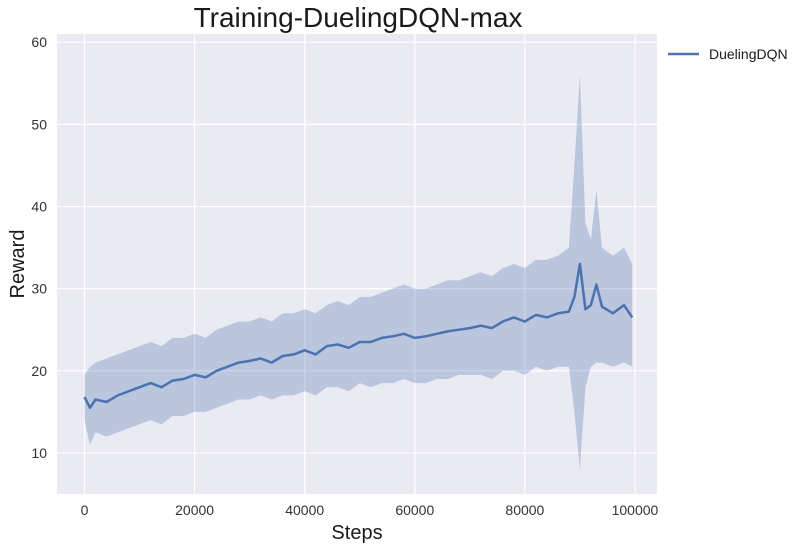 The height and width of the screenshot is (550, 800). I want to click on x-axis-ticks: 0 20000 40000 60000 80000 100000, so click(370, 510).